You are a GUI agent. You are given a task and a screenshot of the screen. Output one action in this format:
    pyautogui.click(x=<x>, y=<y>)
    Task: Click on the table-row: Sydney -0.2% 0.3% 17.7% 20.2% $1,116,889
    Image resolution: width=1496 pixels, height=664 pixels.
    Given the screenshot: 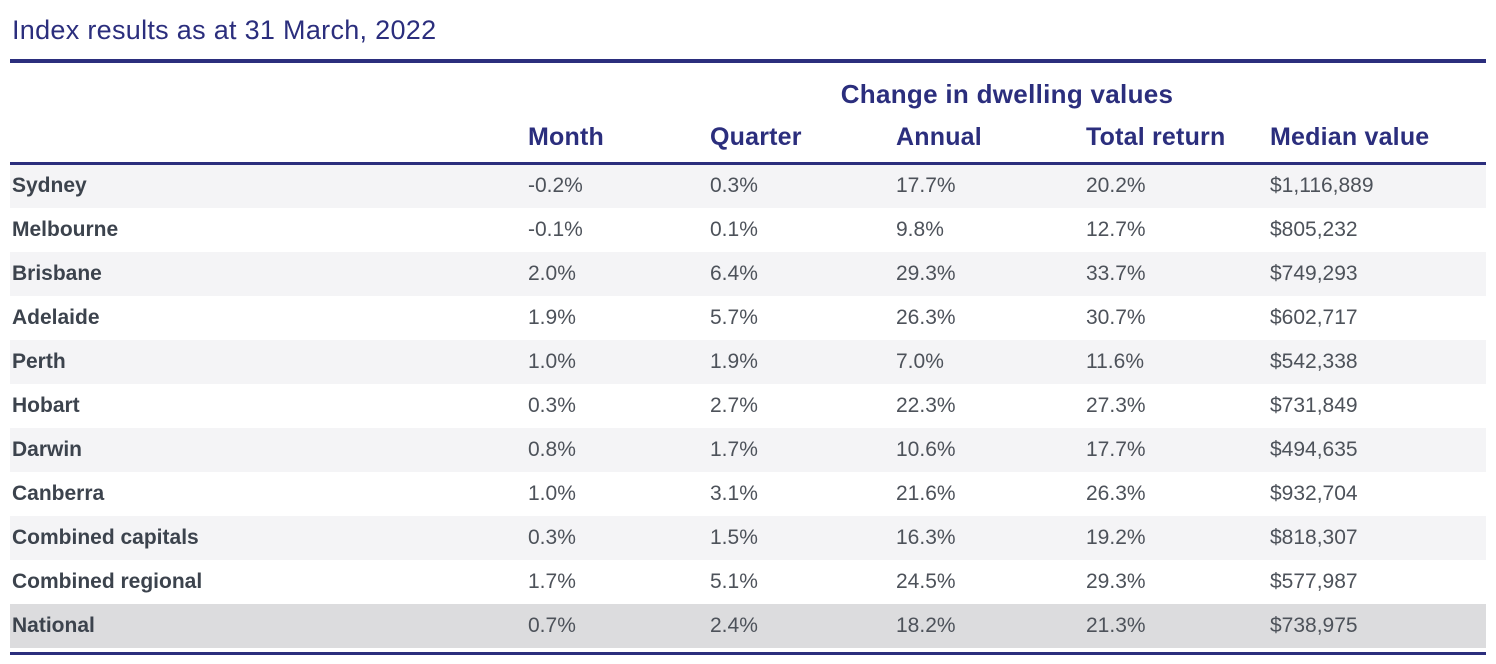 What is the action you would take?
    pyautogui.click(x=748, y=185)
    